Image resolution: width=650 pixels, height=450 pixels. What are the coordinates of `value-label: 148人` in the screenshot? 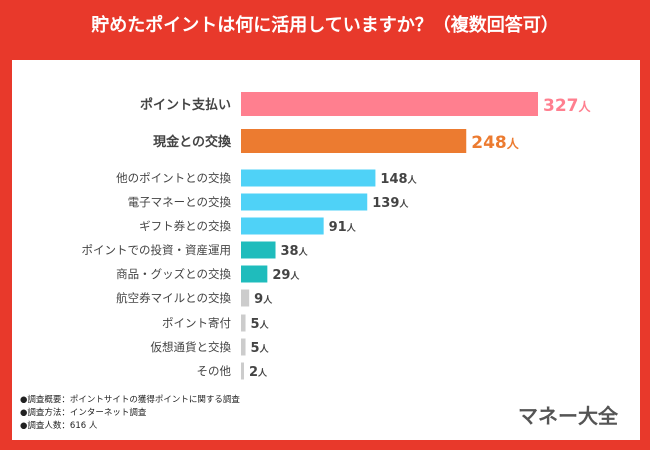 It's located at (398, 179).